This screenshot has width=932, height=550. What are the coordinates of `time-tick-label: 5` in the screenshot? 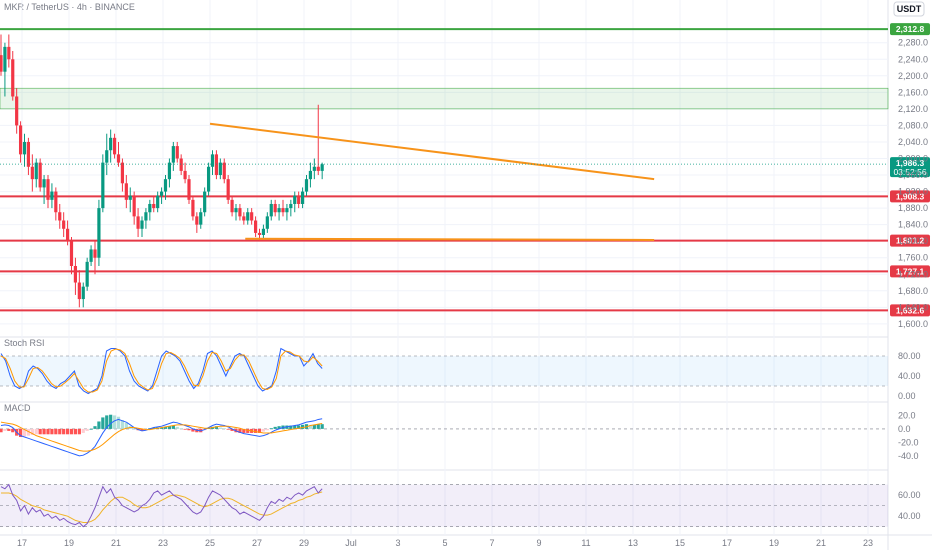 It's located at (444, 543).